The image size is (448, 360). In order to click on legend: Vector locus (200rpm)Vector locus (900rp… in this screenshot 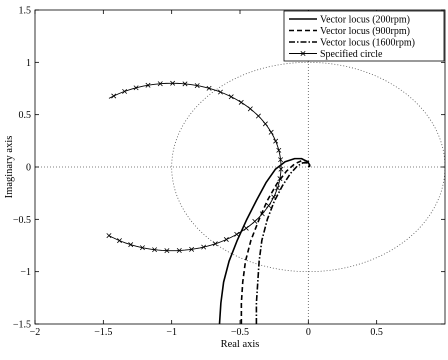, I will do `click(364, 36)`.